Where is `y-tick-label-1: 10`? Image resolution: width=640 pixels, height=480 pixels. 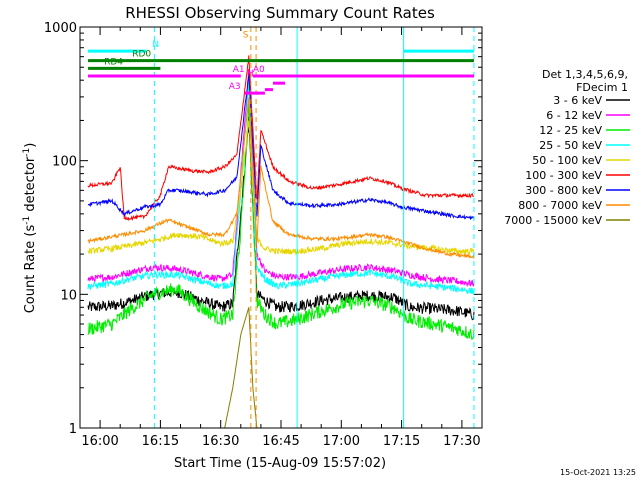 y-tick-label-1: 10 is located at coordinates (68, 295).